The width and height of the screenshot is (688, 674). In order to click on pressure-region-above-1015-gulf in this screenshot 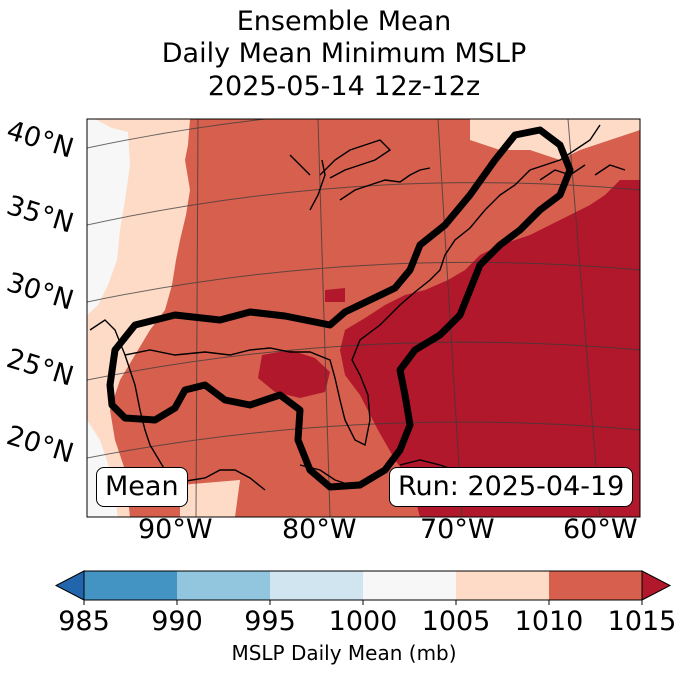, I will do `click(294, 374)`.